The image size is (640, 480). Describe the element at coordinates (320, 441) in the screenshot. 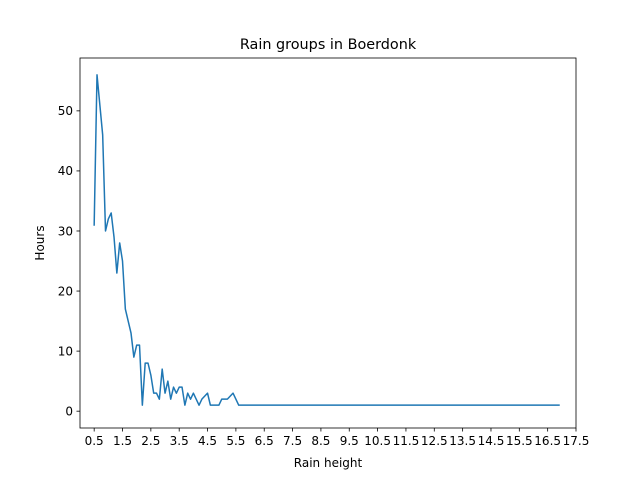

I see `x-tick-label: 8.5` at that location.